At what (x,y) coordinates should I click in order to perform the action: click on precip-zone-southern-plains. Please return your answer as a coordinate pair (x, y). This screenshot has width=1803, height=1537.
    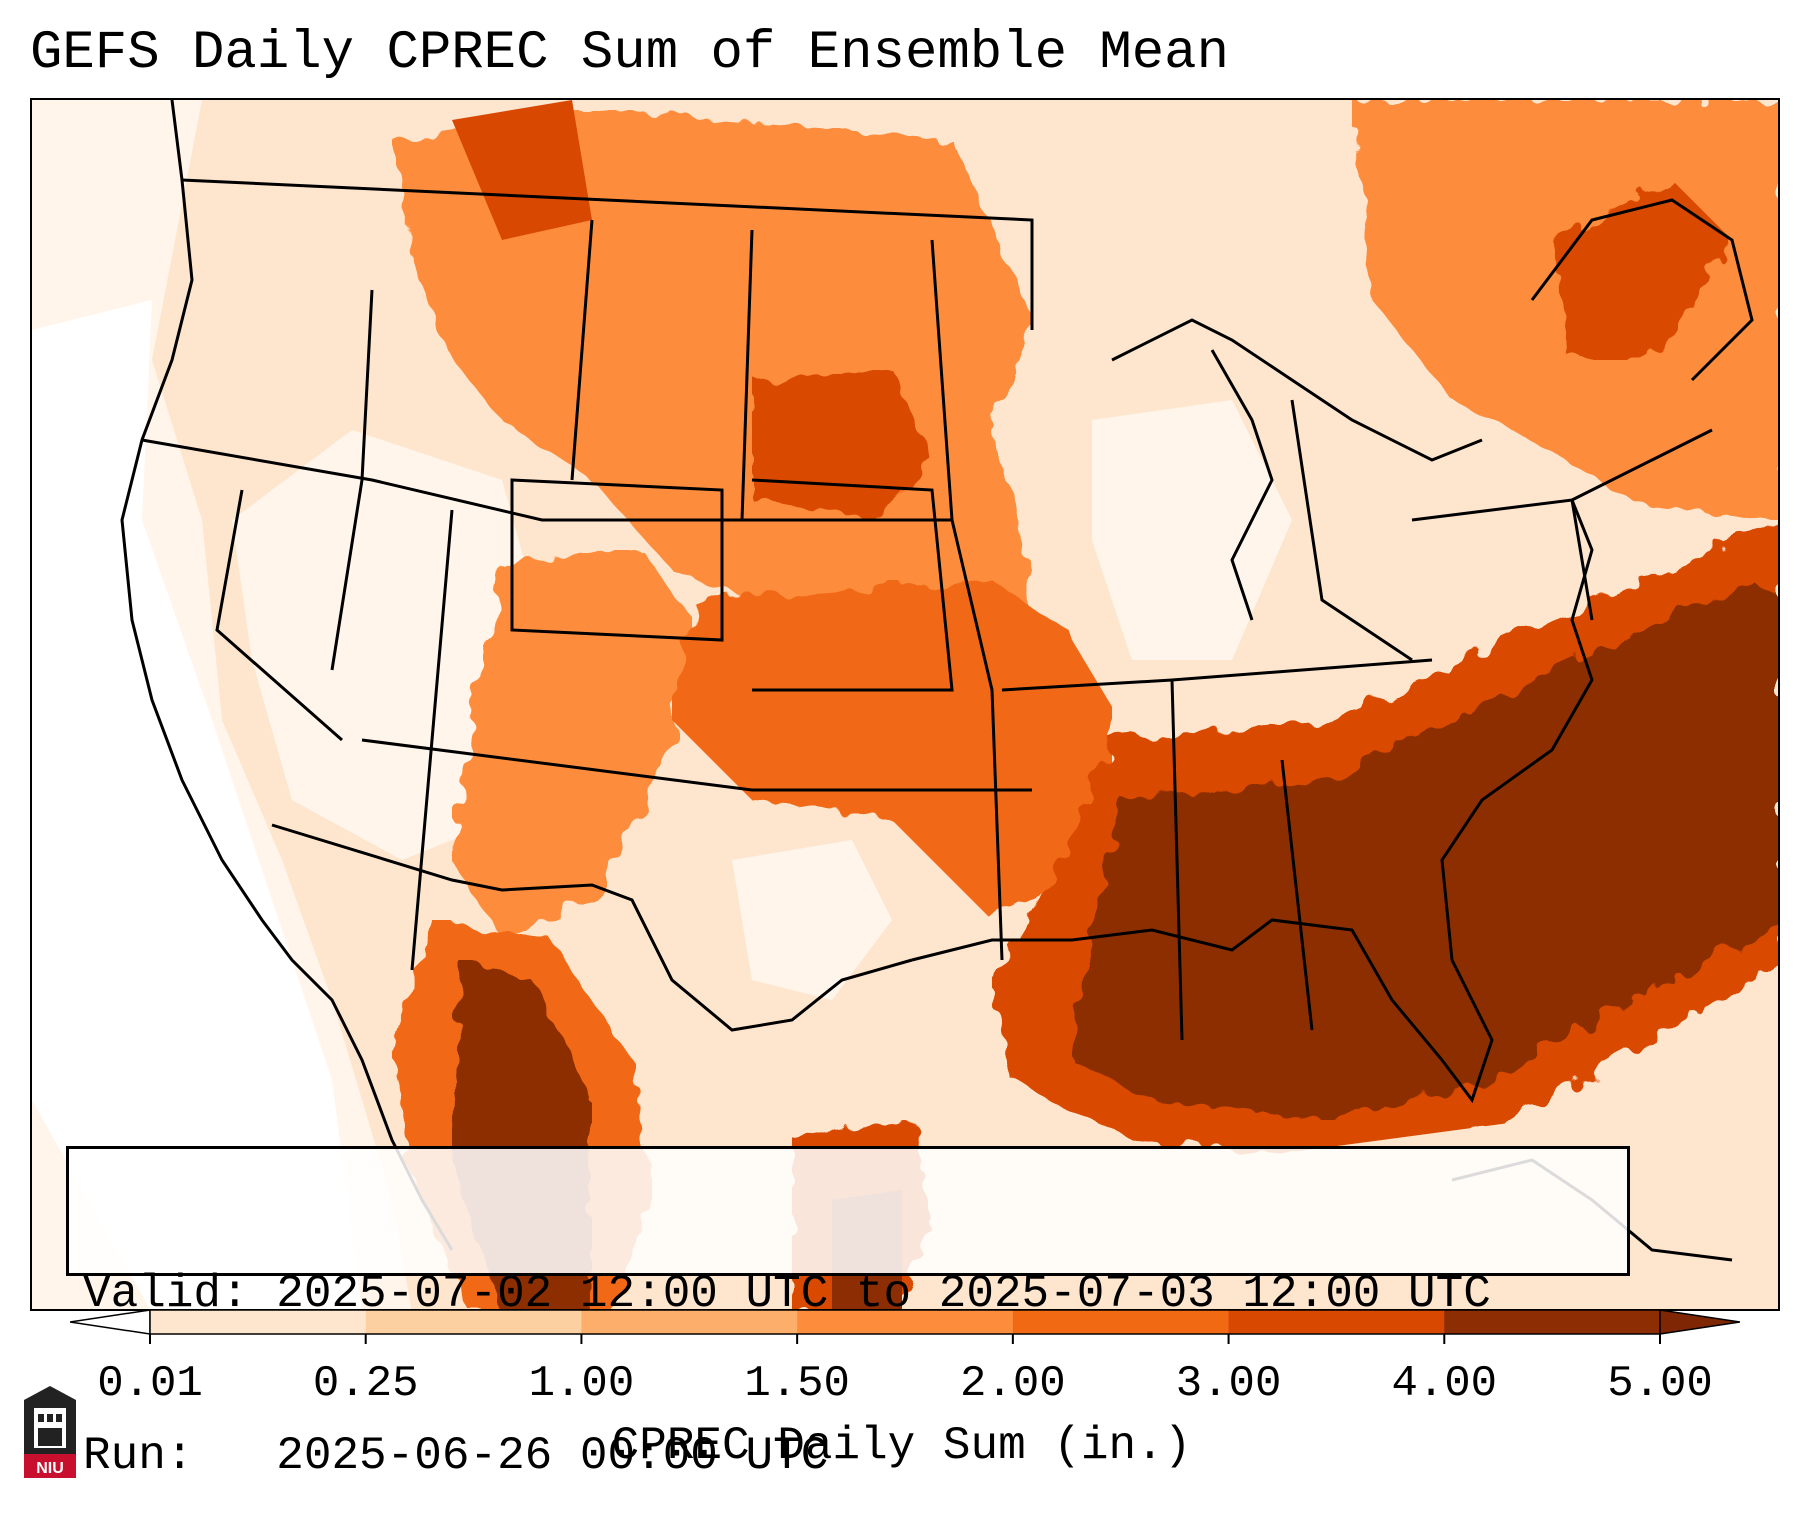
    Looking at the image, I should click on (892, 750).